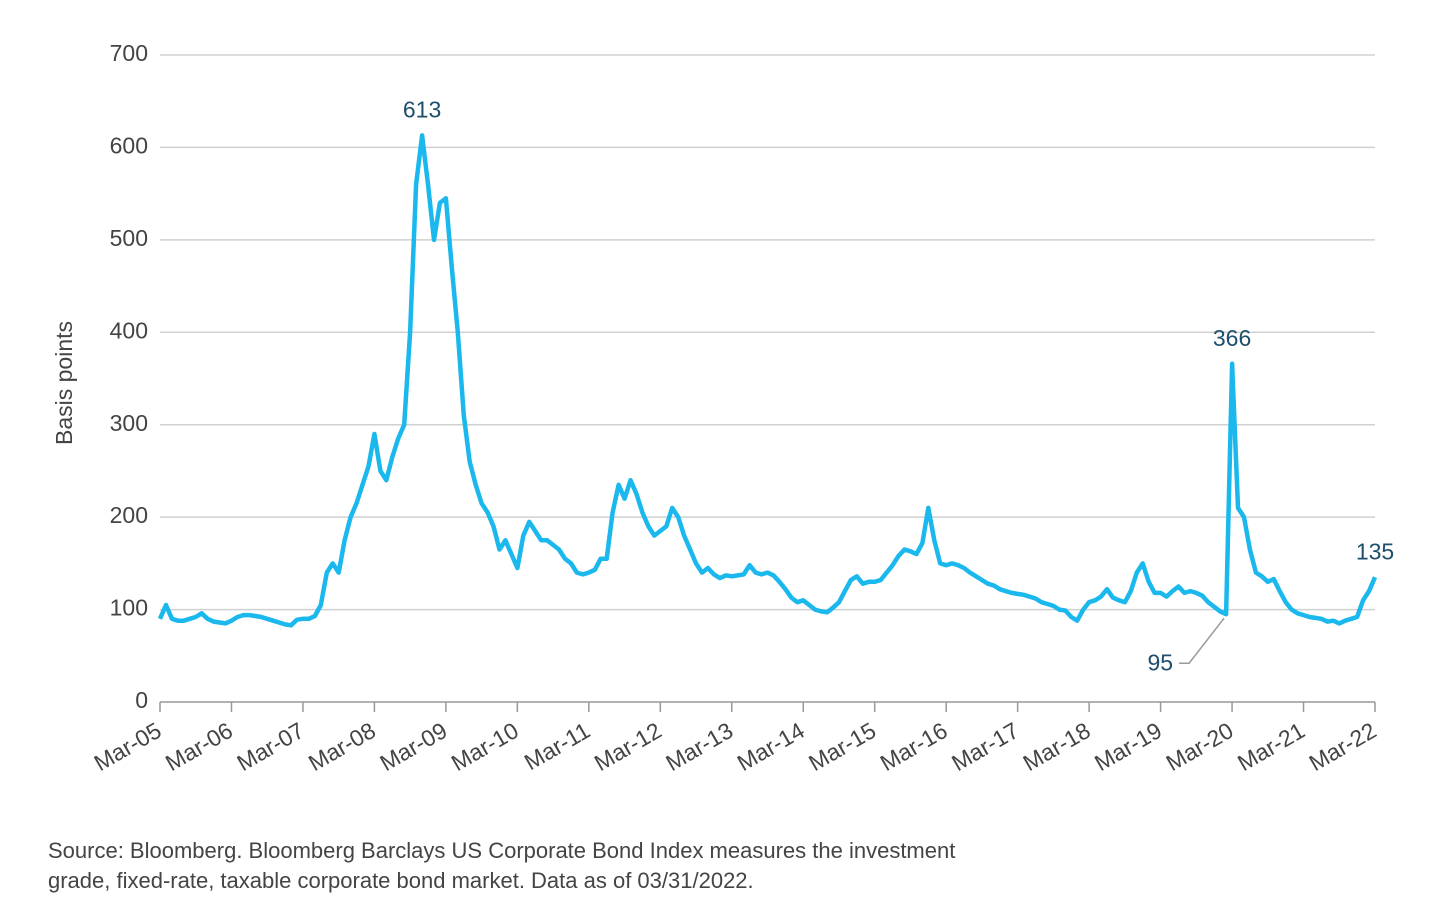 The image size is (1440, 915). I want to click on annotation: 95, so click(1161, 662).